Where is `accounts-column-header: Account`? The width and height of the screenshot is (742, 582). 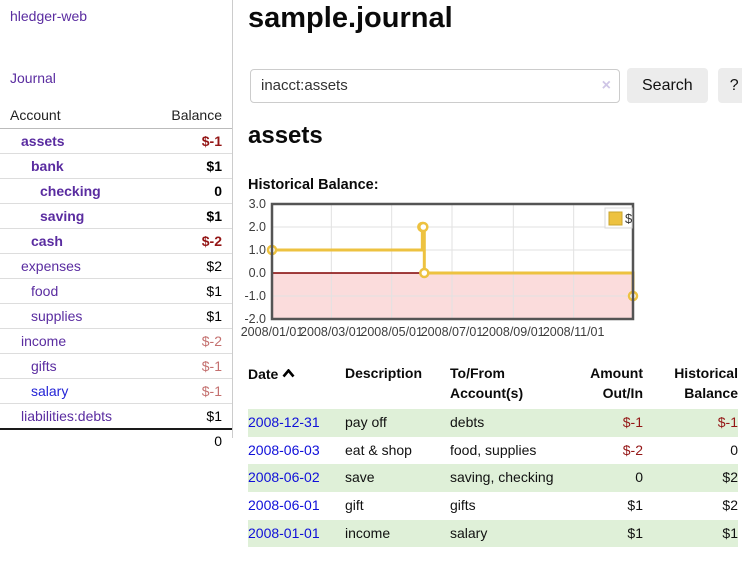
accounts-column-header: Account is located at coordinates (35, 115).